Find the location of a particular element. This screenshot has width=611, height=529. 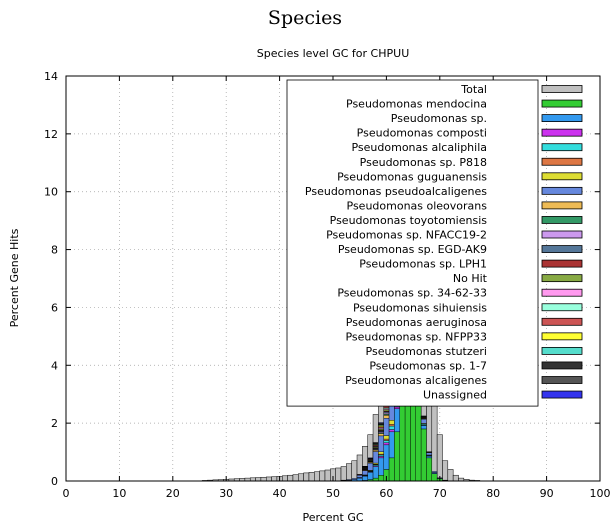

chart-title: Species level GC for CHPUU is located at coordinates (333, 53).